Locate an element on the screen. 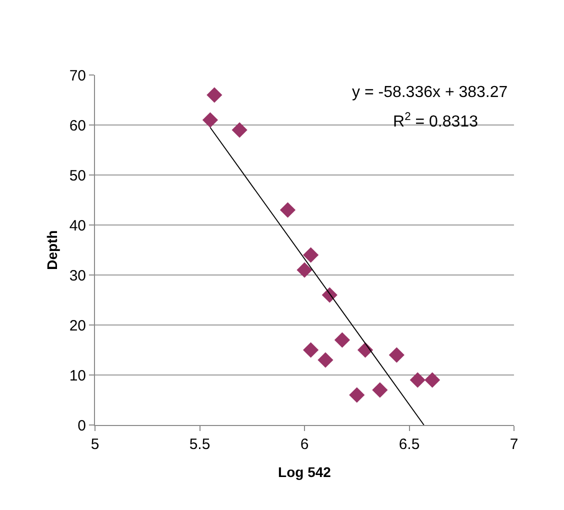 The width and height of the screenshot is (564, 510). y-axis-title: Depth is located at coordinates (52, 250).